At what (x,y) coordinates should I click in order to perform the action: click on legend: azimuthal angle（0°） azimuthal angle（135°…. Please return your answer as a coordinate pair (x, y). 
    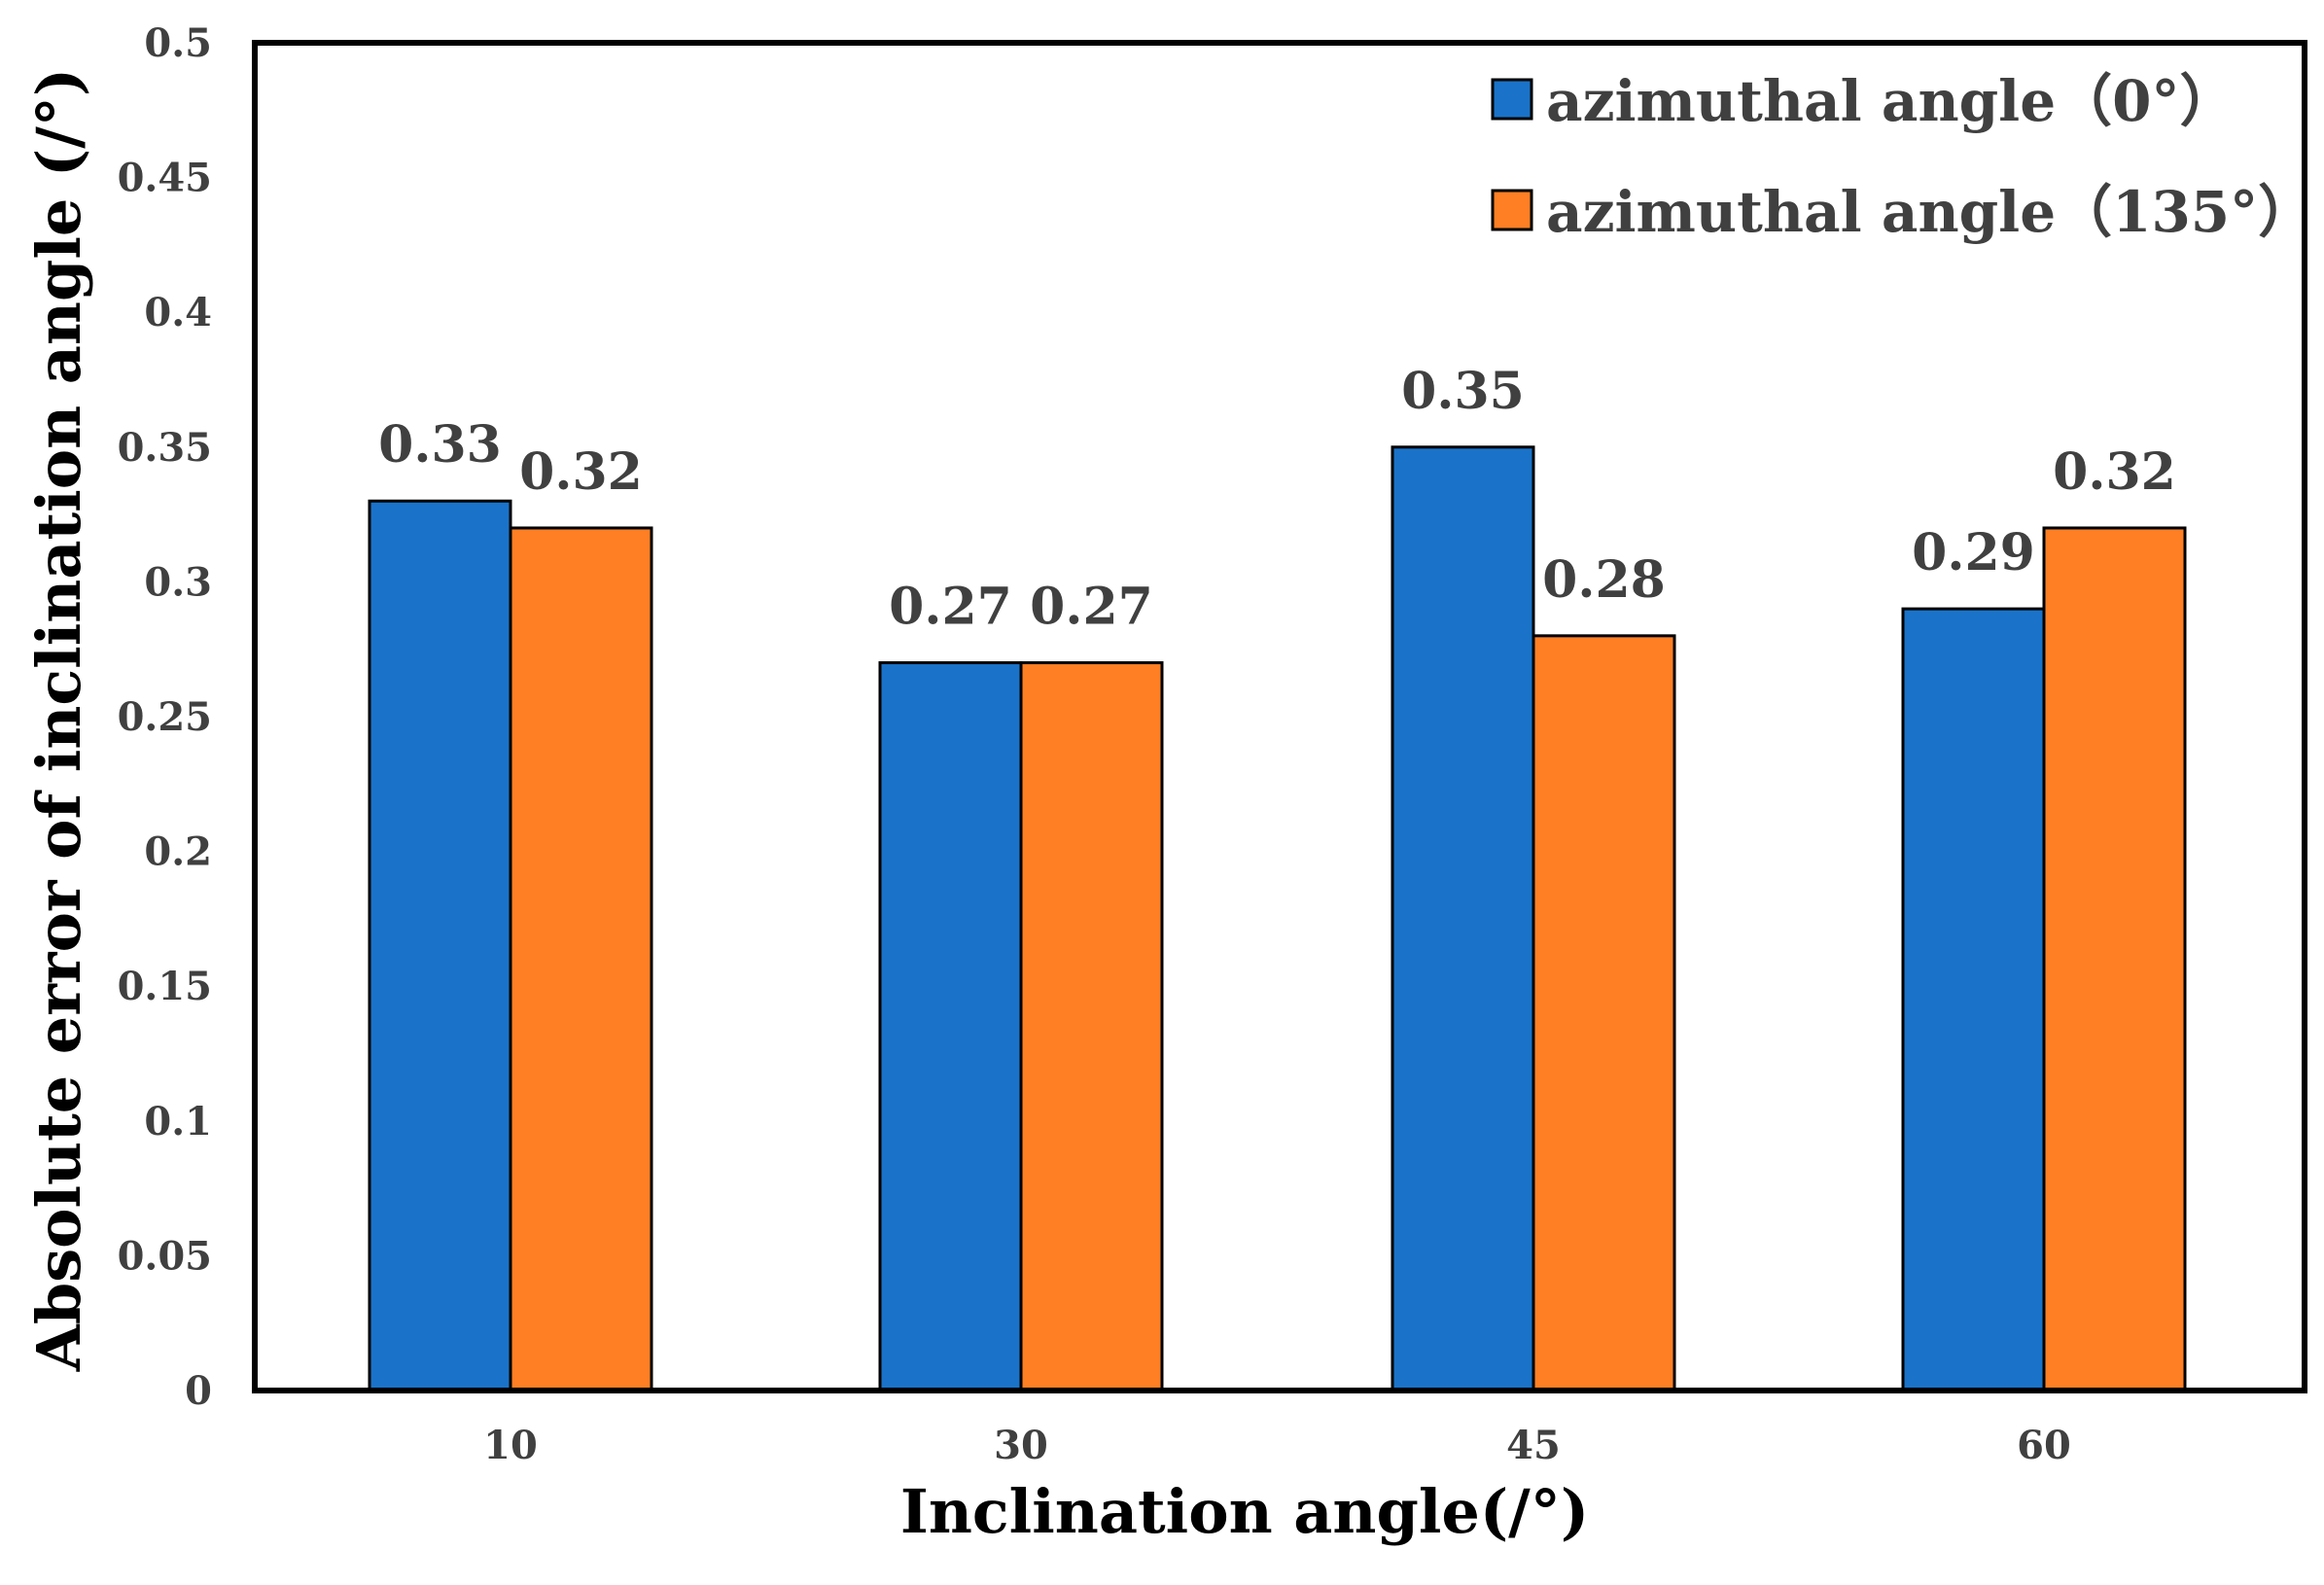
    Looking at the image, I should click on (1903, 157).